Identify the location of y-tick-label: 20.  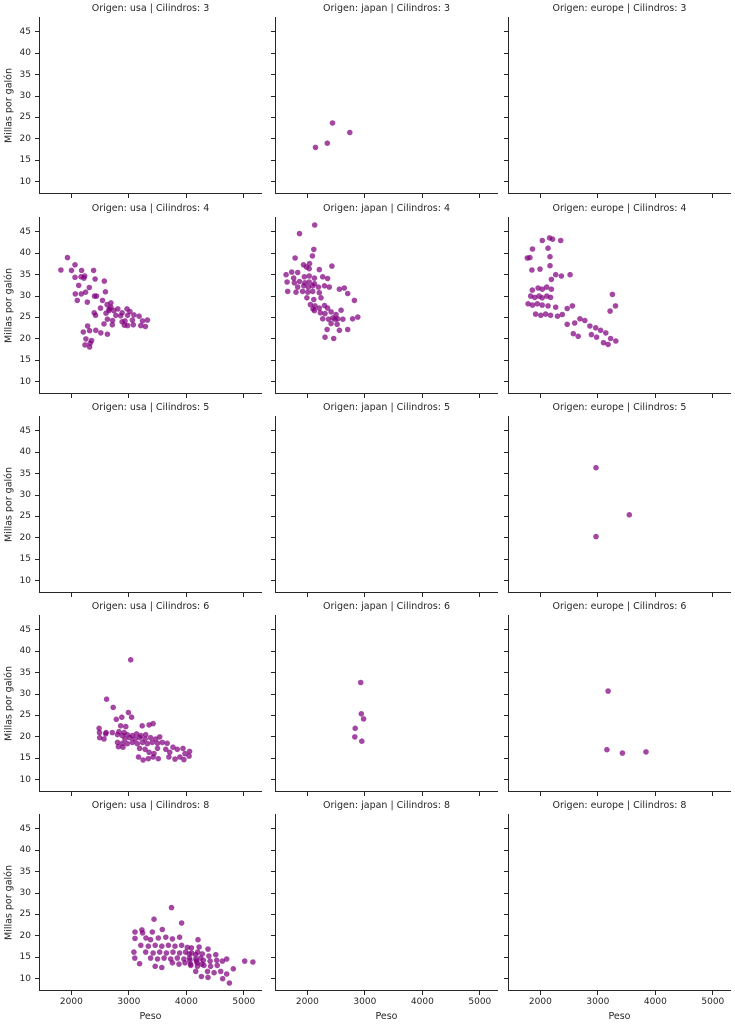
(25, 537).